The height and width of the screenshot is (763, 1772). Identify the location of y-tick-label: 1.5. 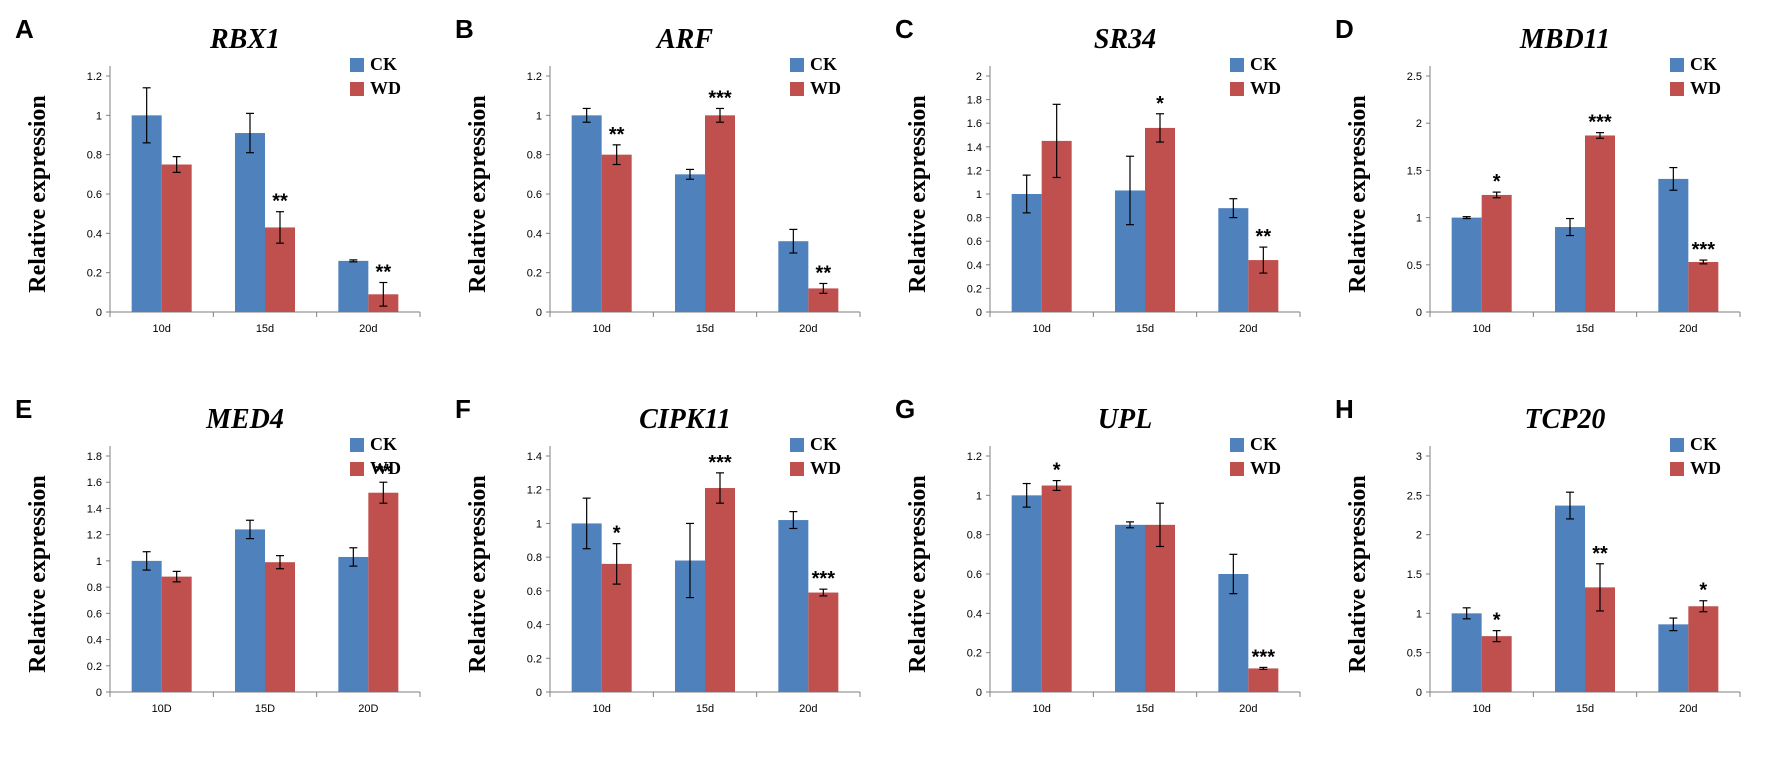
(1414, 171).